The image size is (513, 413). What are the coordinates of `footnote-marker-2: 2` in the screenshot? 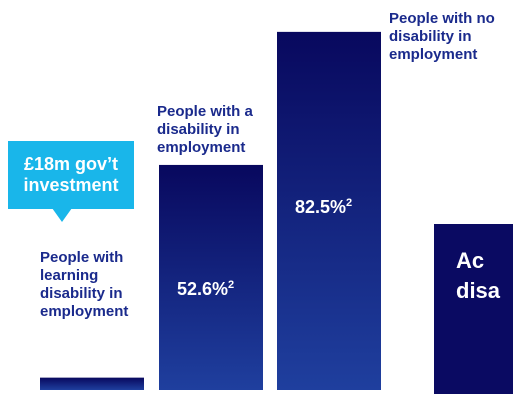 It's located at (349, 203).